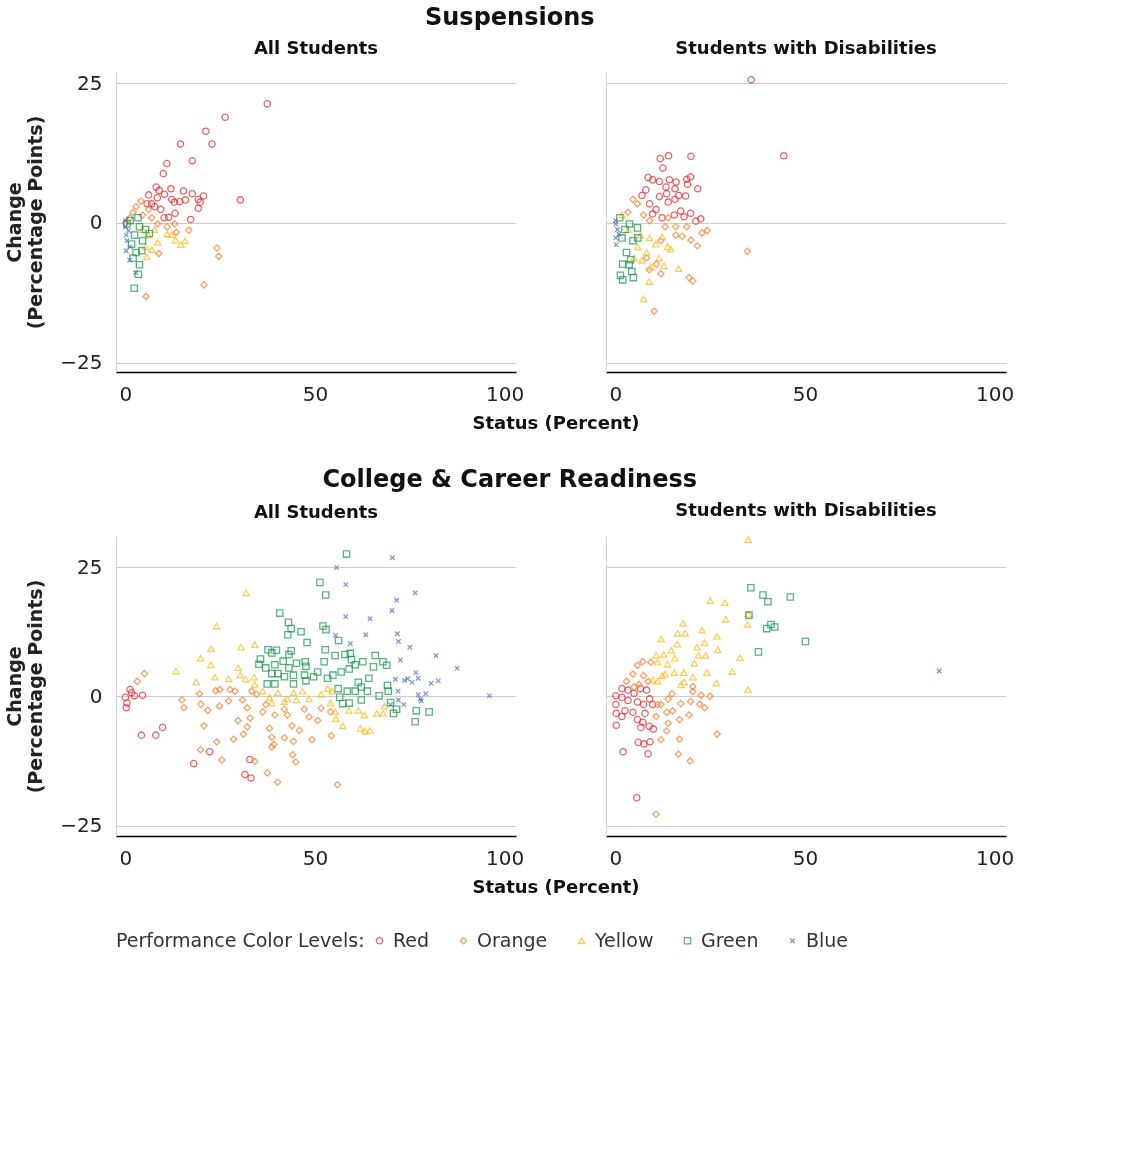  Describe the element at coordinates (505, 857) in the screenshot. I see `x-tick-label: 100` at that location.